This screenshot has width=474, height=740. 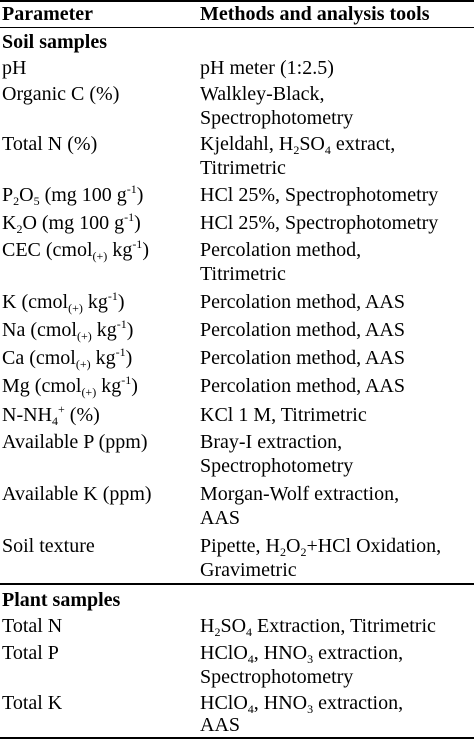 What do you see at coordinates (30, 653) in the screenshot?
I see `param-plant-total-p: Total P` at bounding box center [30, 653].